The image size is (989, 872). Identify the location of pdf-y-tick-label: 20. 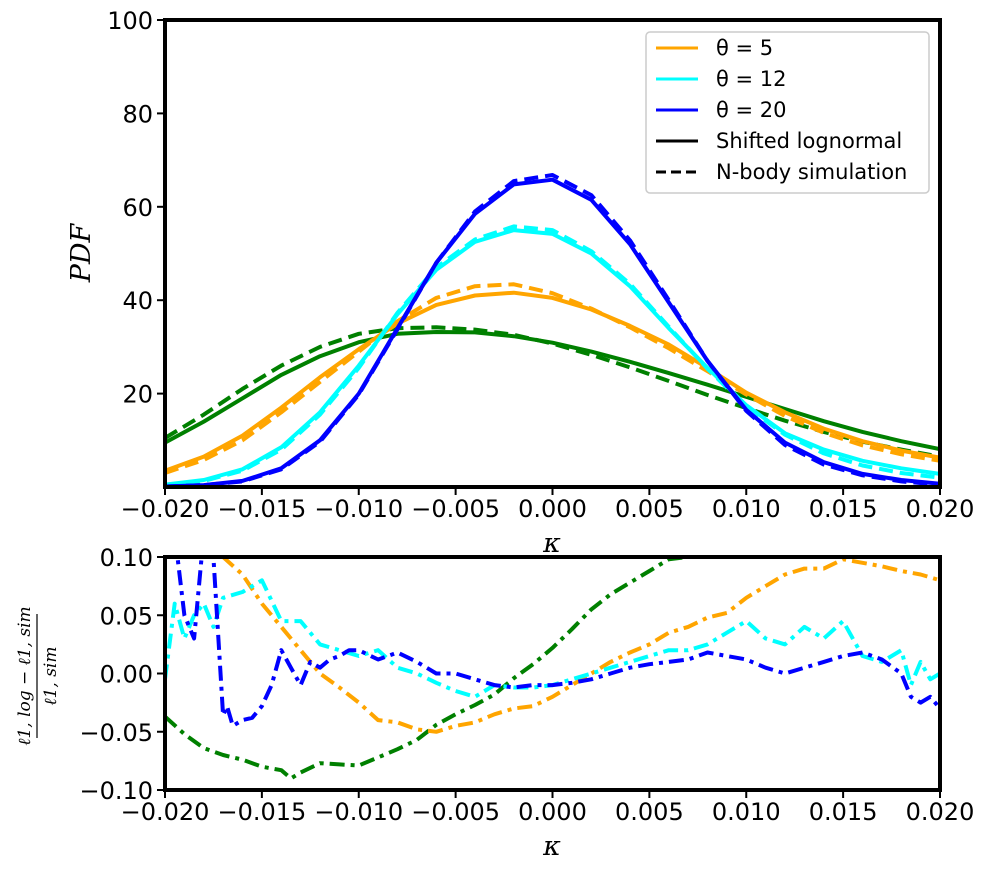
(137, 395).